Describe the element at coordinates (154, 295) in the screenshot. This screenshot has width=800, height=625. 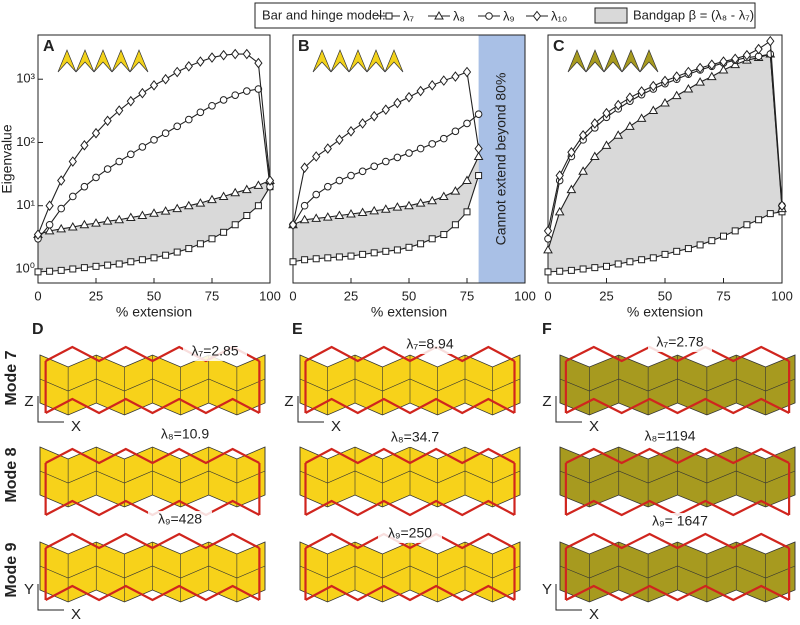
I see `x-tick-label: 50` at that location.